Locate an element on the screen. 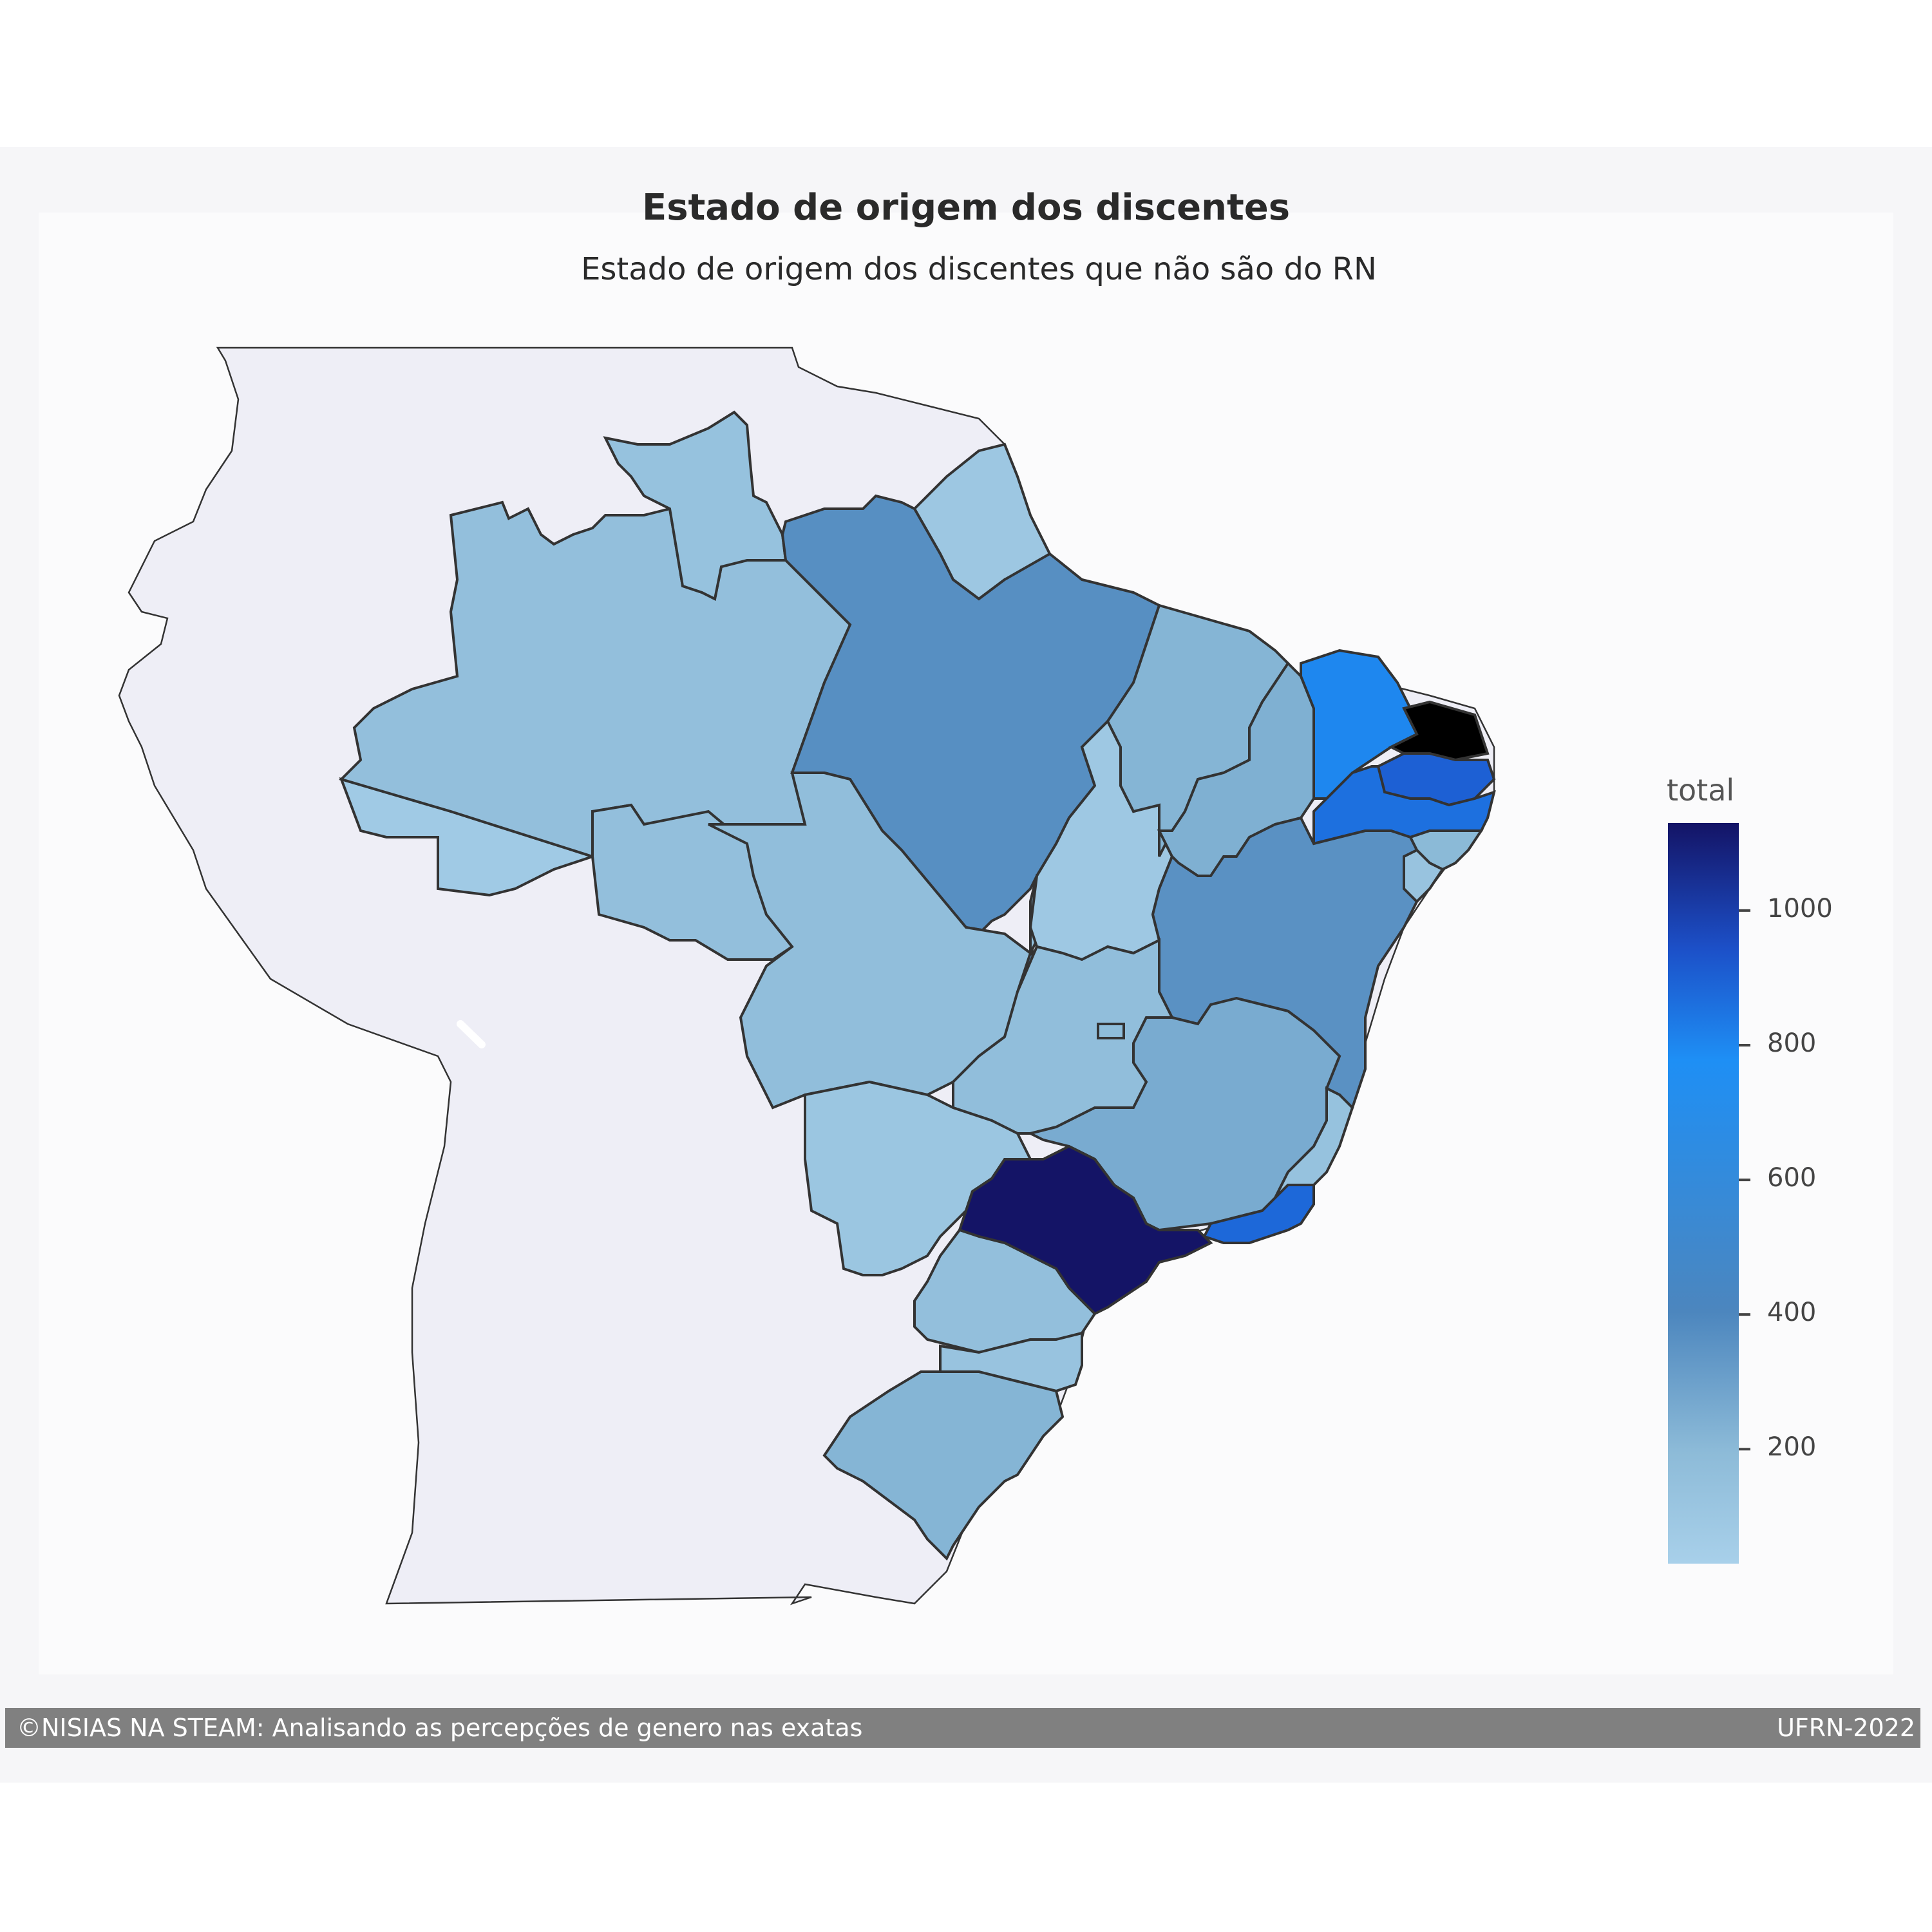  chart-title: Estado de origem dos discentes is located at coordinates (966, 208).